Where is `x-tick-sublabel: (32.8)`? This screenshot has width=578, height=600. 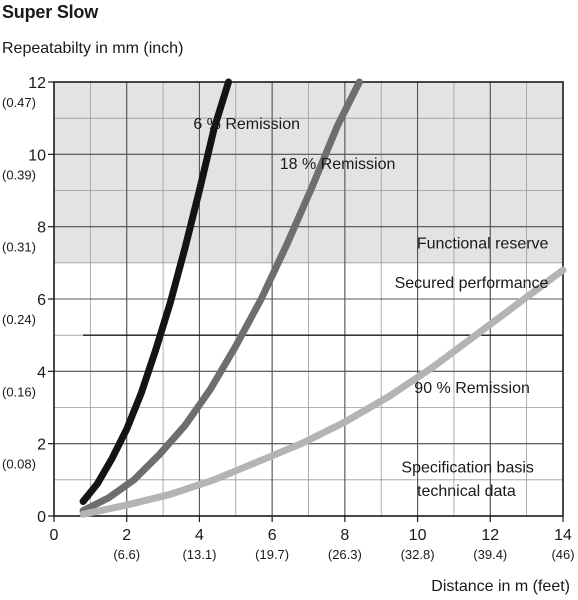 x-tick-sublabel: (32.8) is located at coordinates (418, 554).